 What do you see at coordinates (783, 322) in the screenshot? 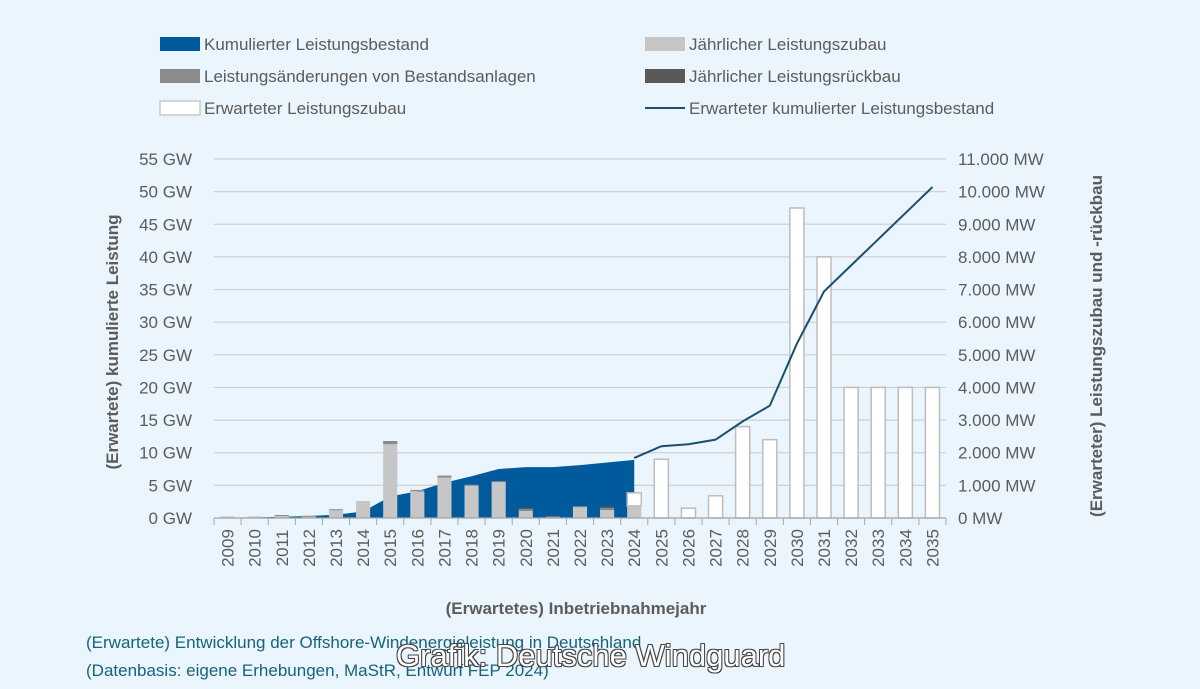
I see `expected-cumulative-line` at bounding box center [783, 322].